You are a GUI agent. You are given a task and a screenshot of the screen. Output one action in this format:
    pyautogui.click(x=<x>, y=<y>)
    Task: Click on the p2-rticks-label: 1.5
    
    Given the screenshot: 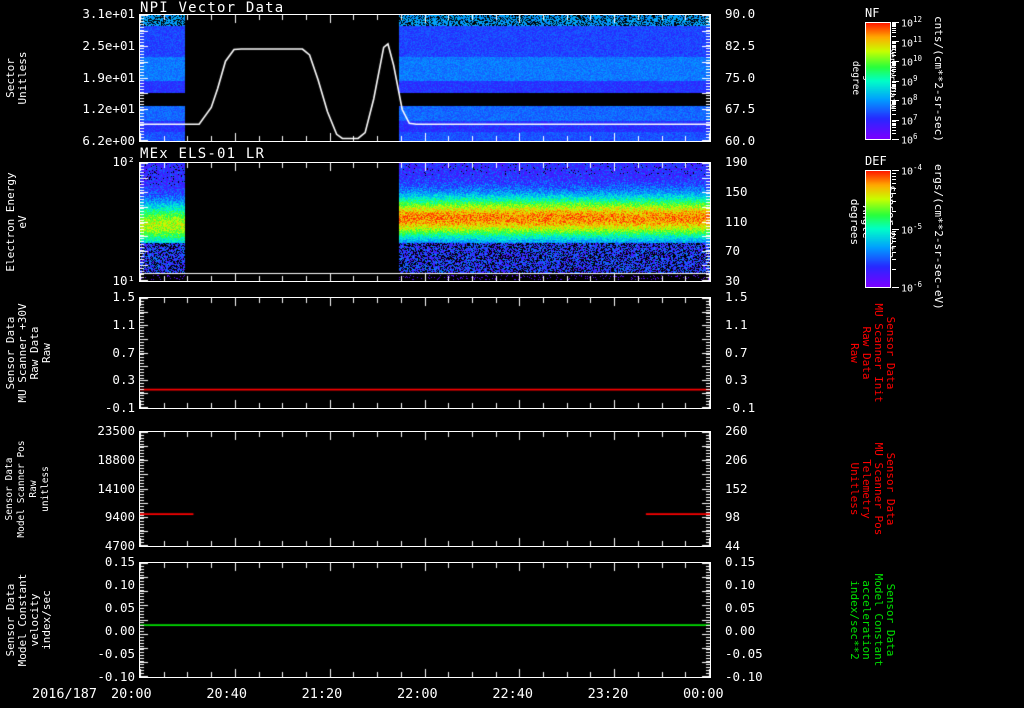 What is the action you would take?
    pyautogui.click(x=736, y=296)
    